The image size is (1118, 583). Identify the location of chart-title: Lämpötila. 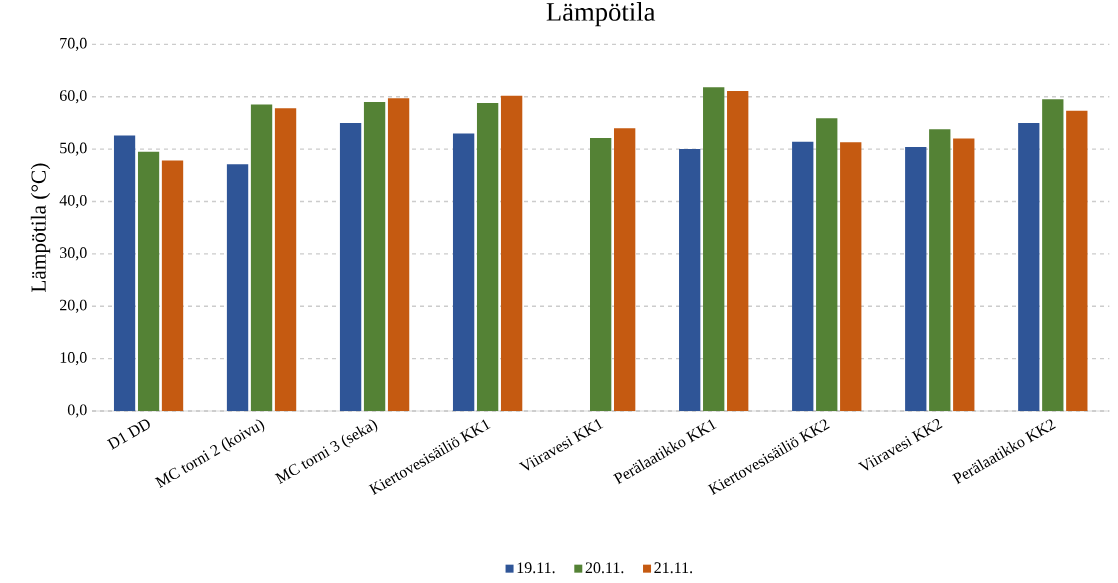
(601, 14).